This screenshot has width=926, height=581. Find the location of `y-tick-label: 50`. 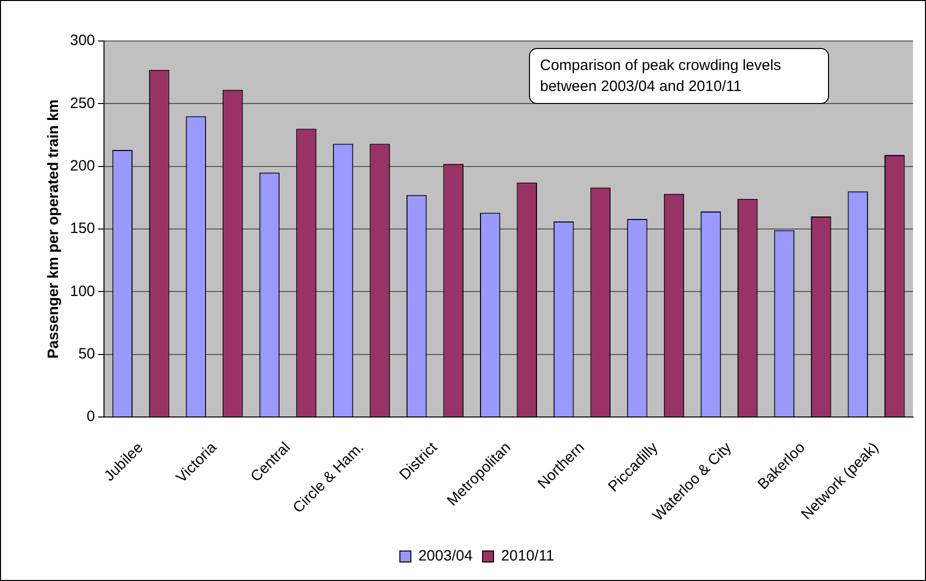

y-tick-label: 50 is located at coordinates (87, 353).